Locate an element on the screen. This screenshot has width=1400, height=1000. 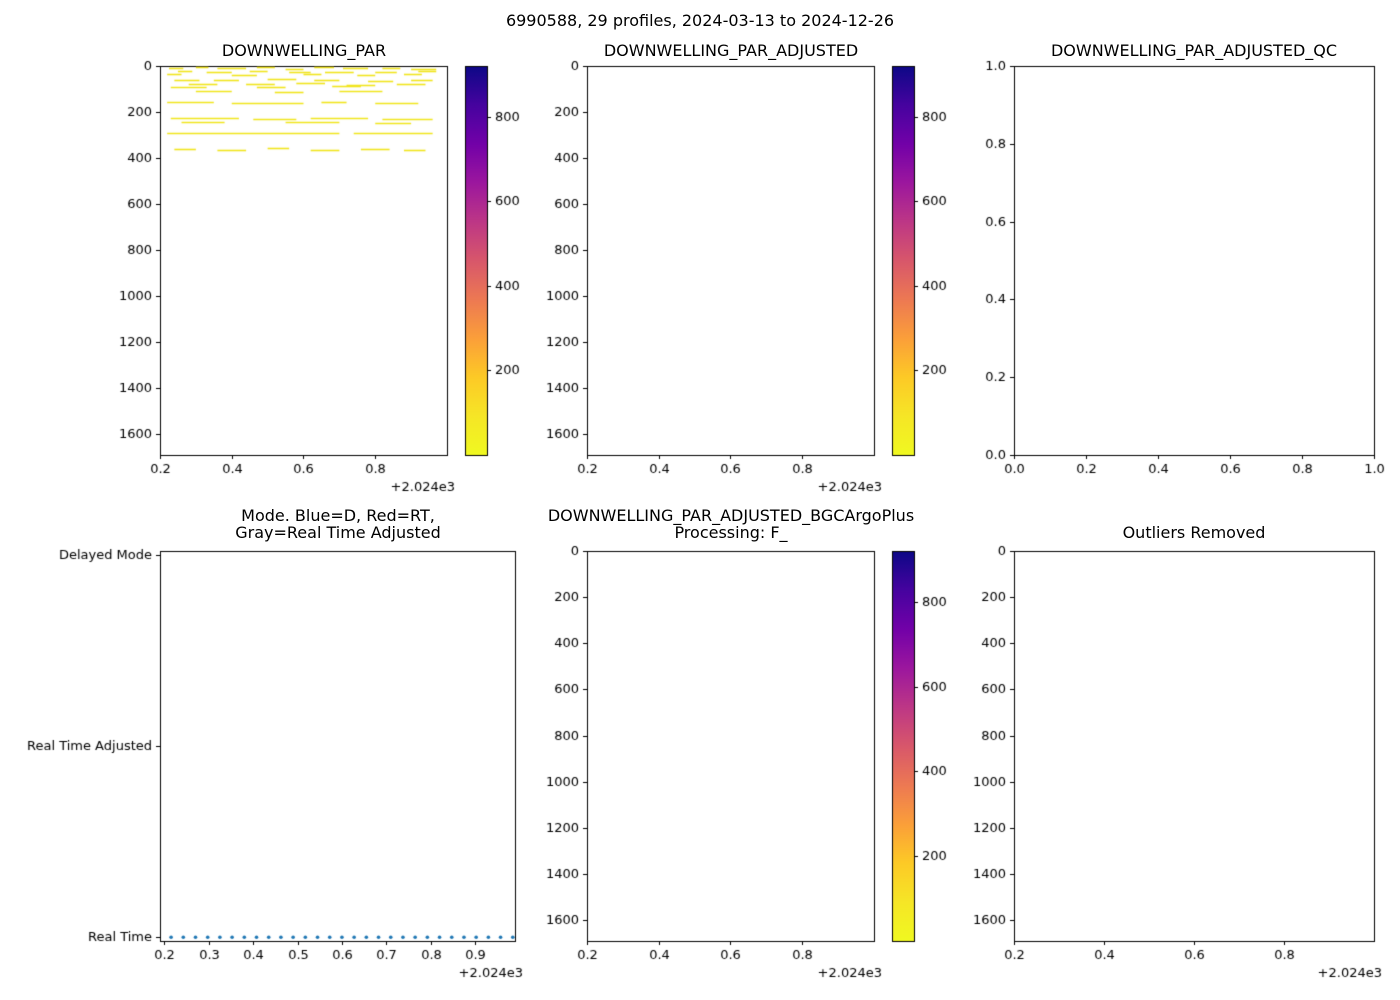
subplot-title-downwelling-par-adjusted: DOWNWELLING_PAR_ADJUSTED is located at coordinates (731, 50).